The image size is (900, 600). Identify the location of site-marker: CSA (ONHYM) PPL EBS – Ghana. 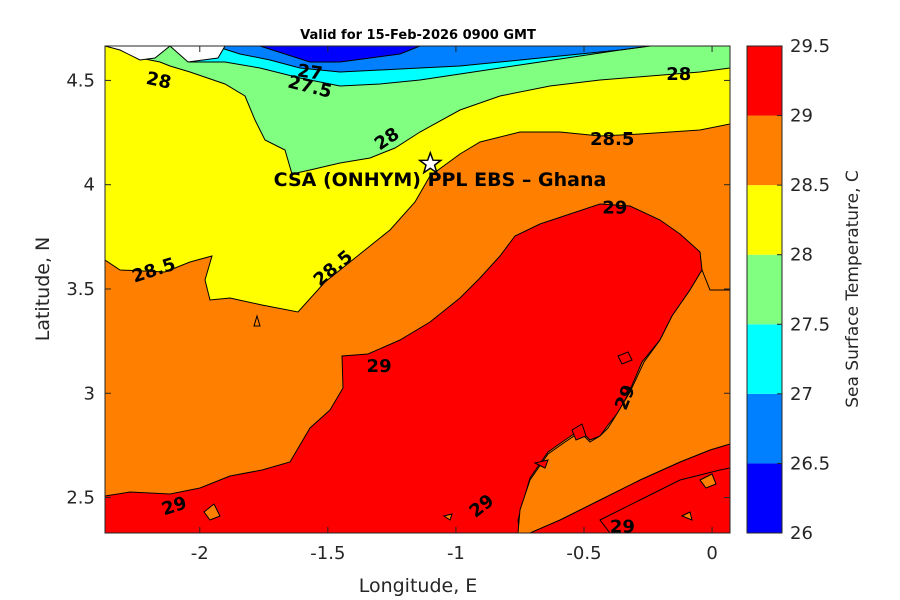
(440, 170).